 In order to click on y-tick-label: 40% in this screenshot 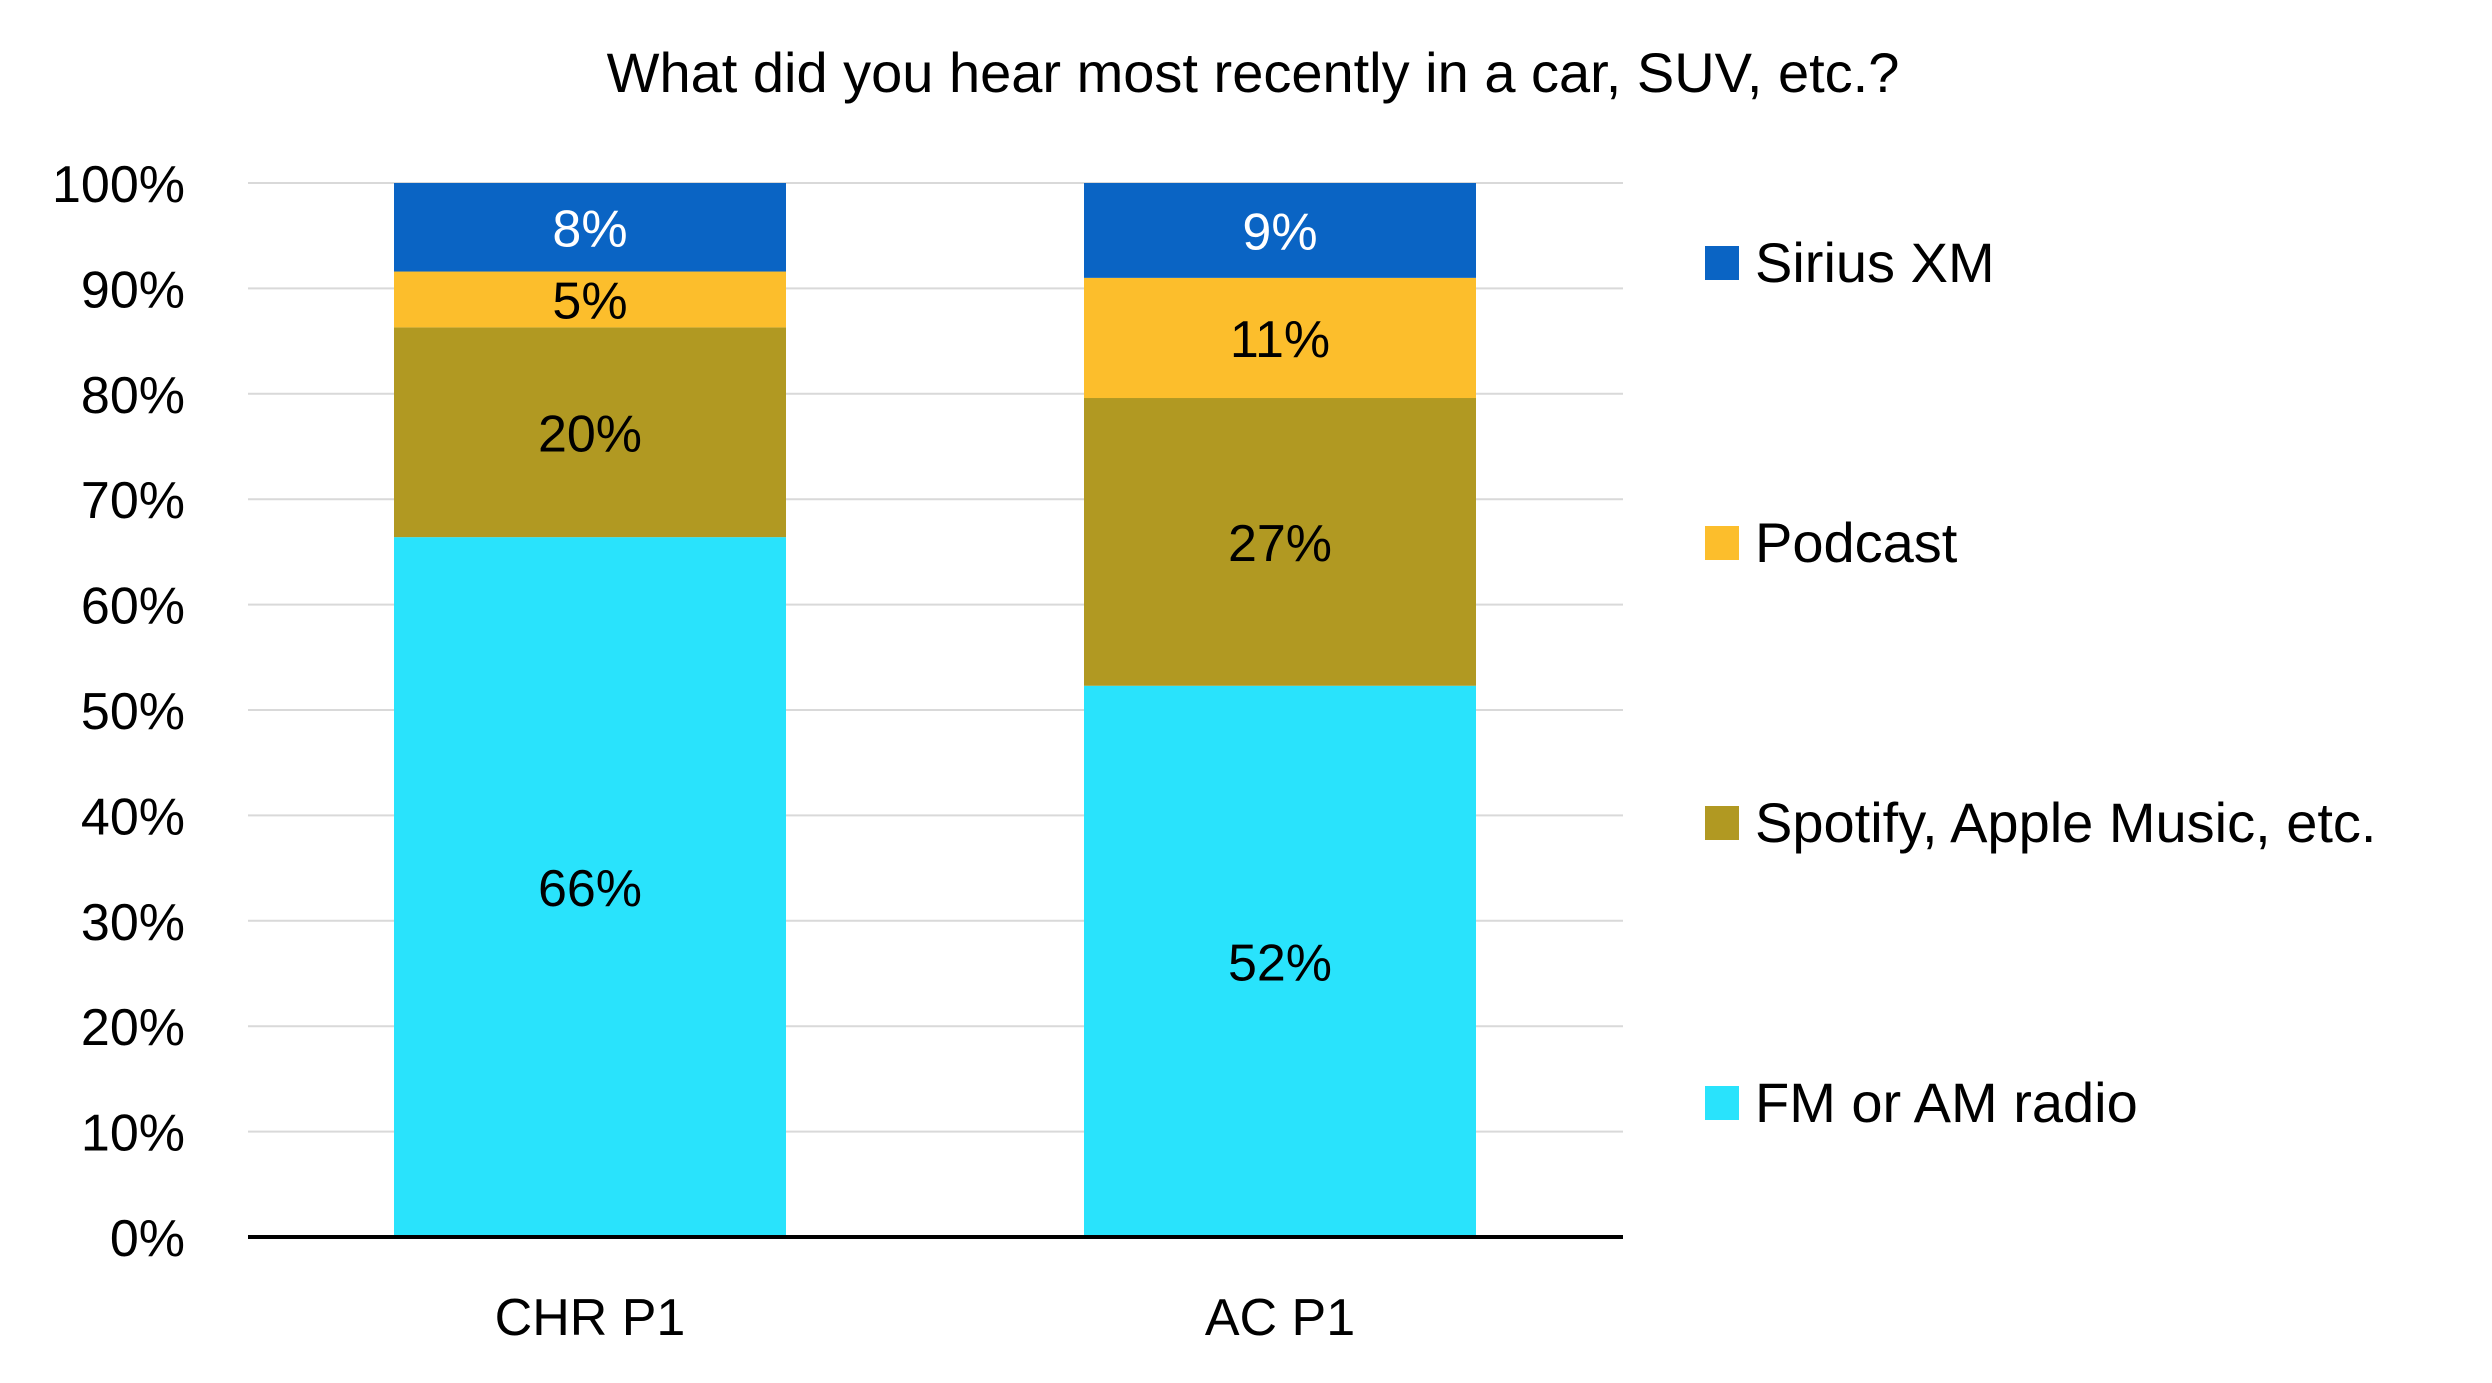, I will do `click(133, 817)`.